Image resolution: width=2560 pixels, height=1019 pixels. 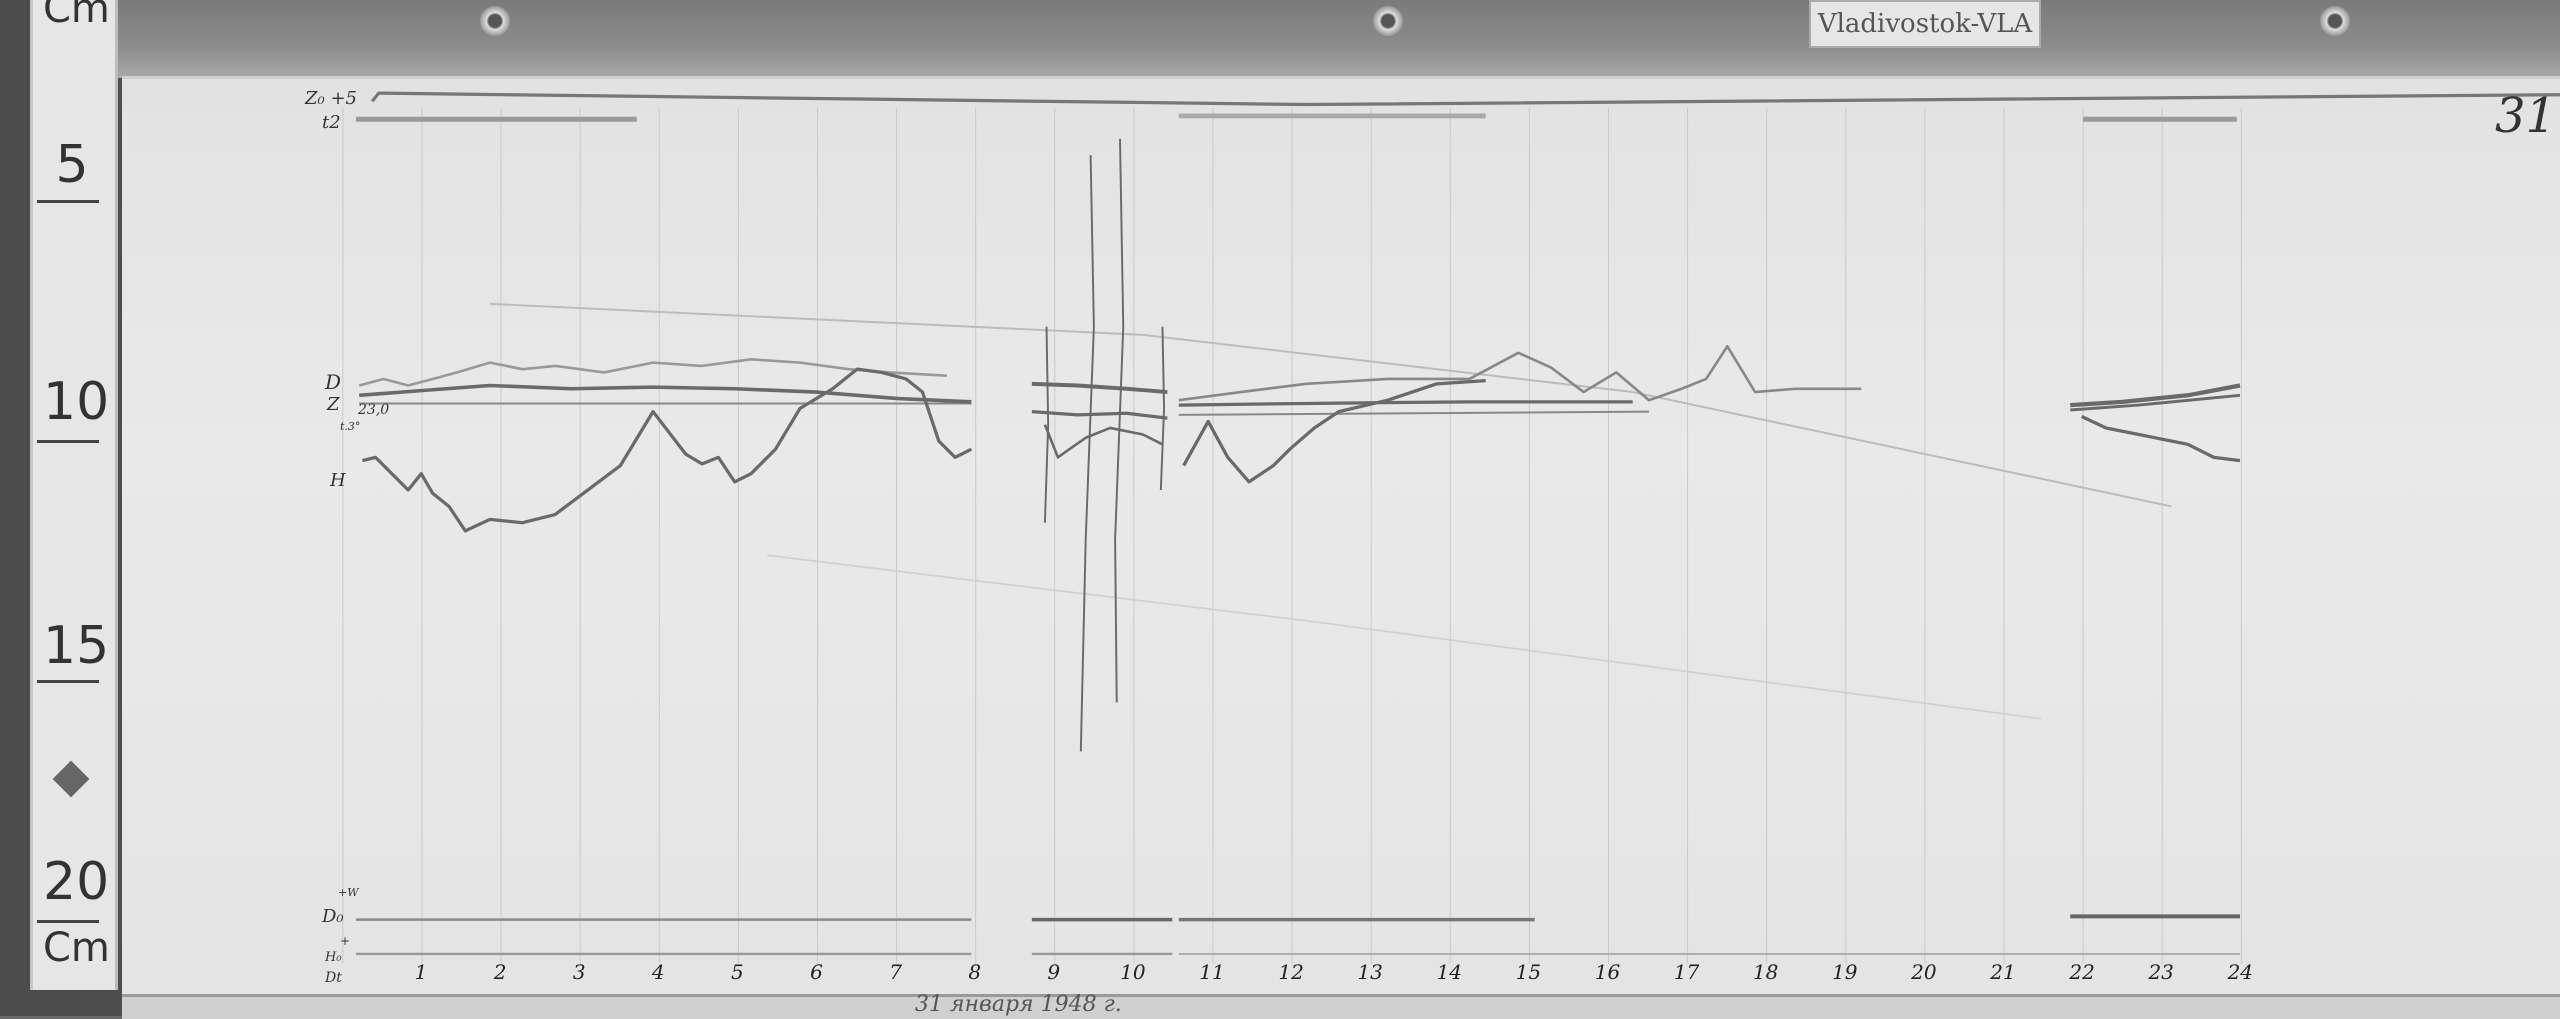 I want to click on hour-label: 5, so click(x=737, y=972).